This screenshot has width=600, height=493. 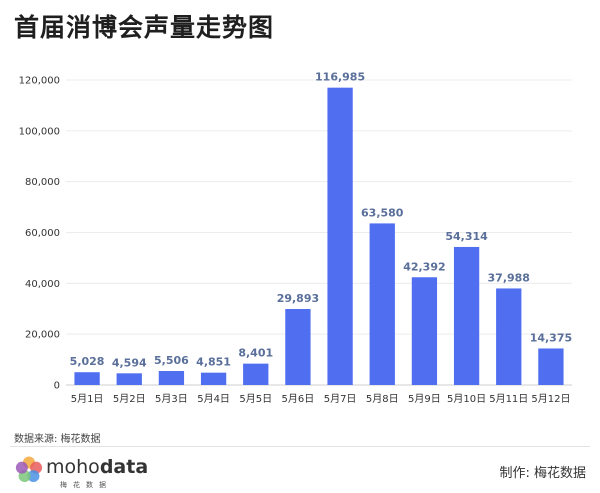 What do you see at coordinates (255, 399) in the screenshot?
I see `x-tick-label: 5月5日` at bounding box center [255, 399].